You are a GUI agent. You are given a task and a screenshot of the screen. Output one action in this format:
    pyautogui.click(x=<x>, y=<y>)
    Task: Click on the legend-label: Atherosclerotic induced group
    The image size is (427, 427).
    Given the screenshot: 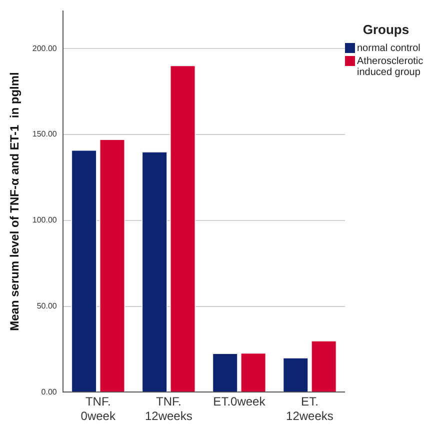 What is the action you would take?
    pyautogui.click(x=390, y=67)
    